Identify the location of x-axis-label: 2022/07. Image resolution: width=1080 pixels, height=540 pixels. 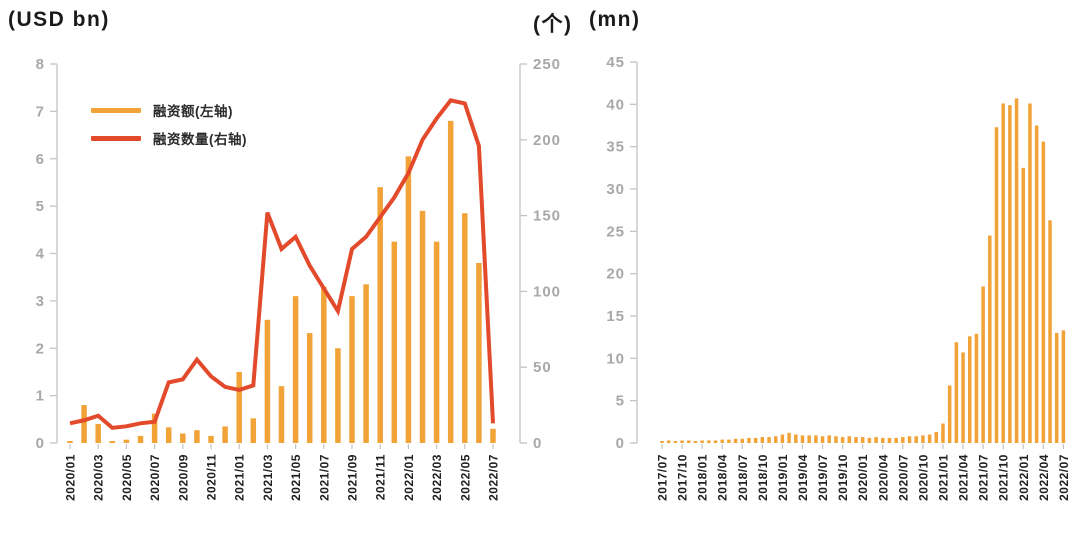
(494, 477).